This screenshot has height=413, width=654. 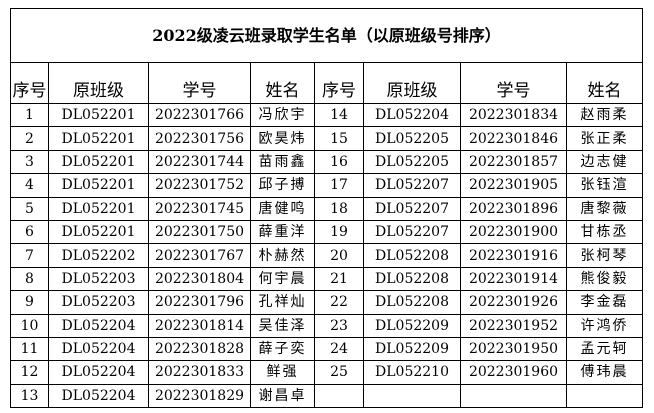 What do you see at coordinates (604, 302) in the screenshot?
I see `name-cell: 李金磊` at bounding box center [604, 302].